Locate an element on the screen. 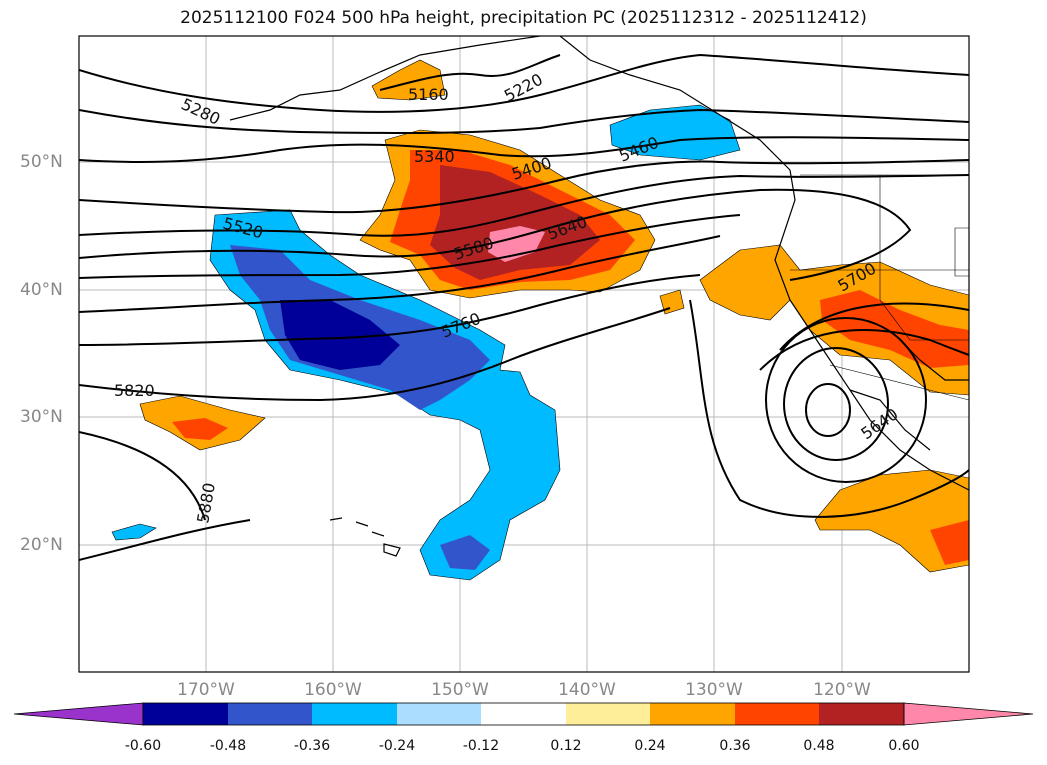  colorbar-tick: 0.36 is located at coordinates (735, 746).